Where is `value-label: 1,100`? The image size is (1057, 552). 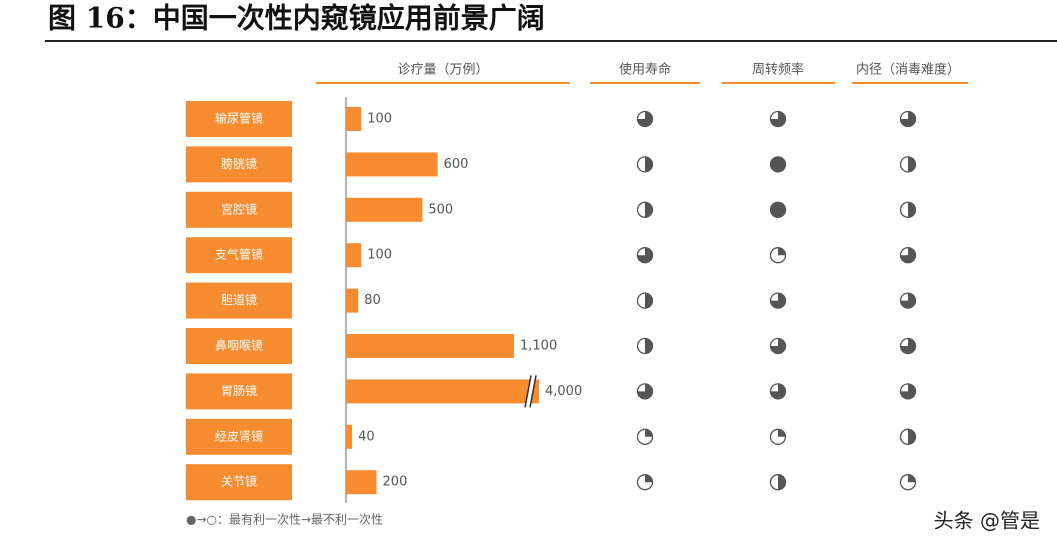 value-label: 1,100 is located at coordinates (538, 346).